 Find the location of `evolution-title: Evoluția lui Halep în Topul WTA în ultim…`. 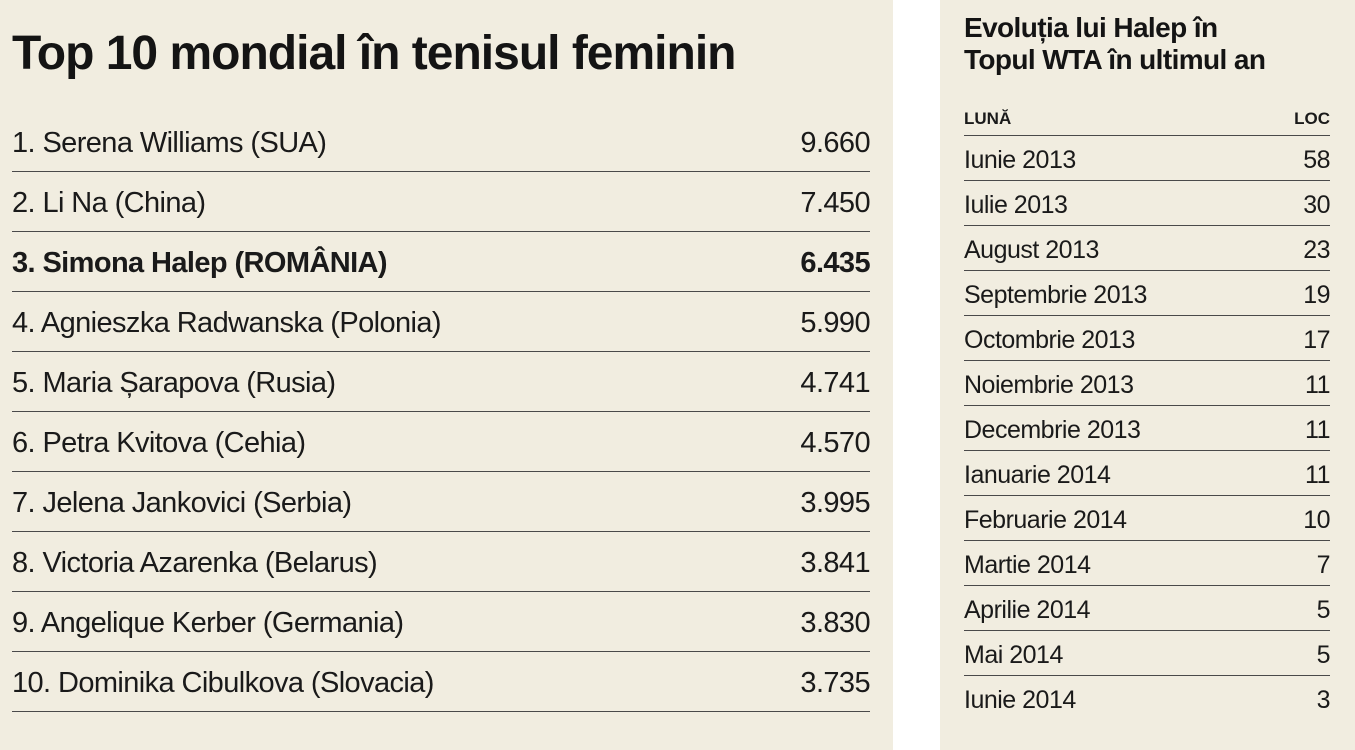

evolution-title: Evoluția lui Halep în Topul WTA în ultim… is located at coordinates (1154, 44).